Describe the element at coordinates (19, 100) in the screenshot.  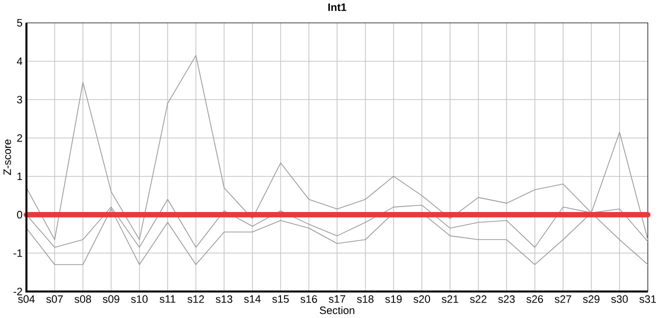
I see `y-tick-label: 3` at that location.